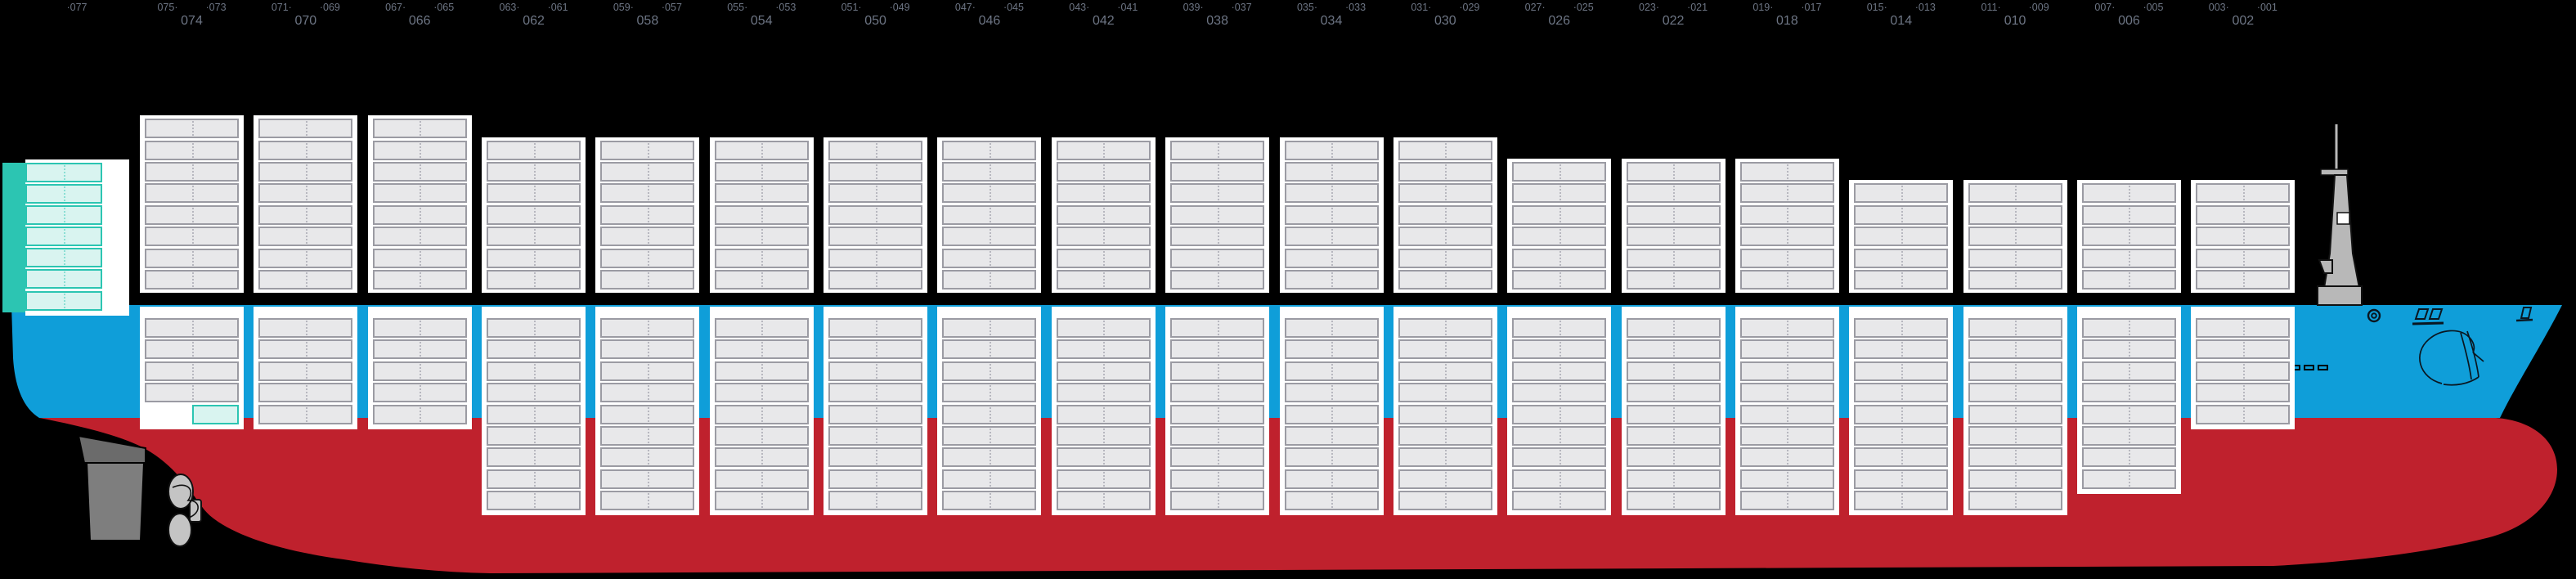 This screenshot has height=579, width=2576. I want to click on superstructure-deck-grid, so click(63, 237).